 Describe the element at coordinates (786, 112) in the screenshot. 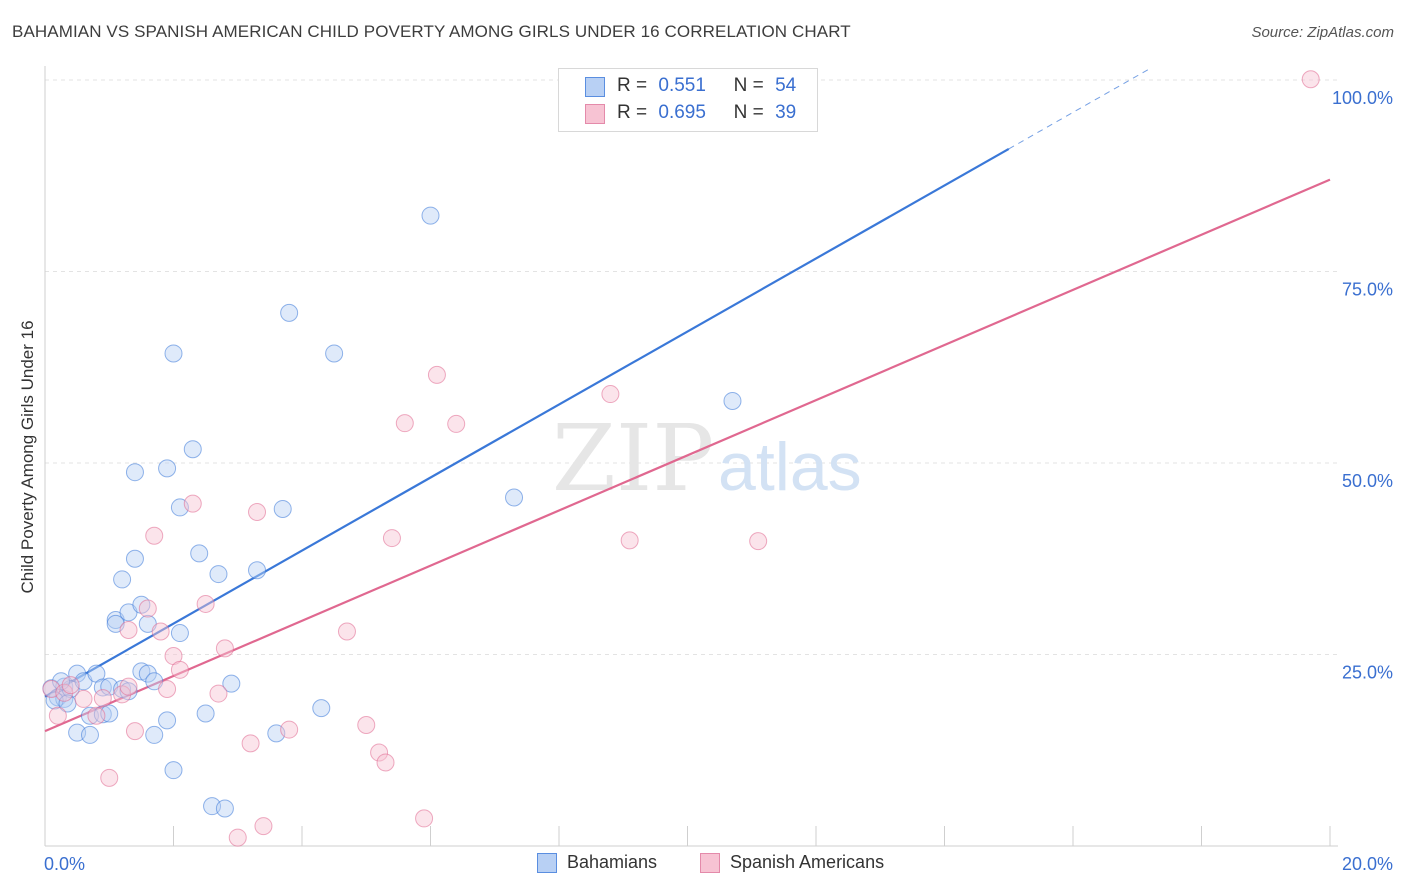

I see `legend-n-value-spanish-americans: 39` at that location.